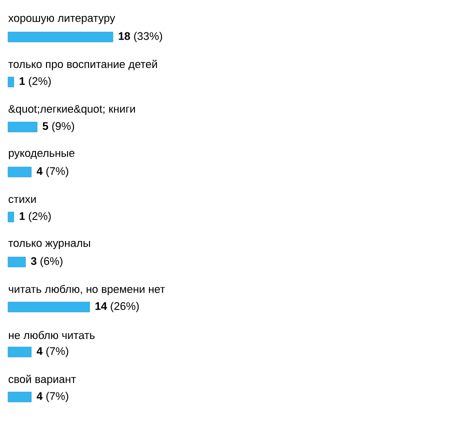  What do you see at coordinates (86, 290) in the screenshot?
I see `y-tick-label: читать люблю, но времени нет` at bounding box center [86, 290].